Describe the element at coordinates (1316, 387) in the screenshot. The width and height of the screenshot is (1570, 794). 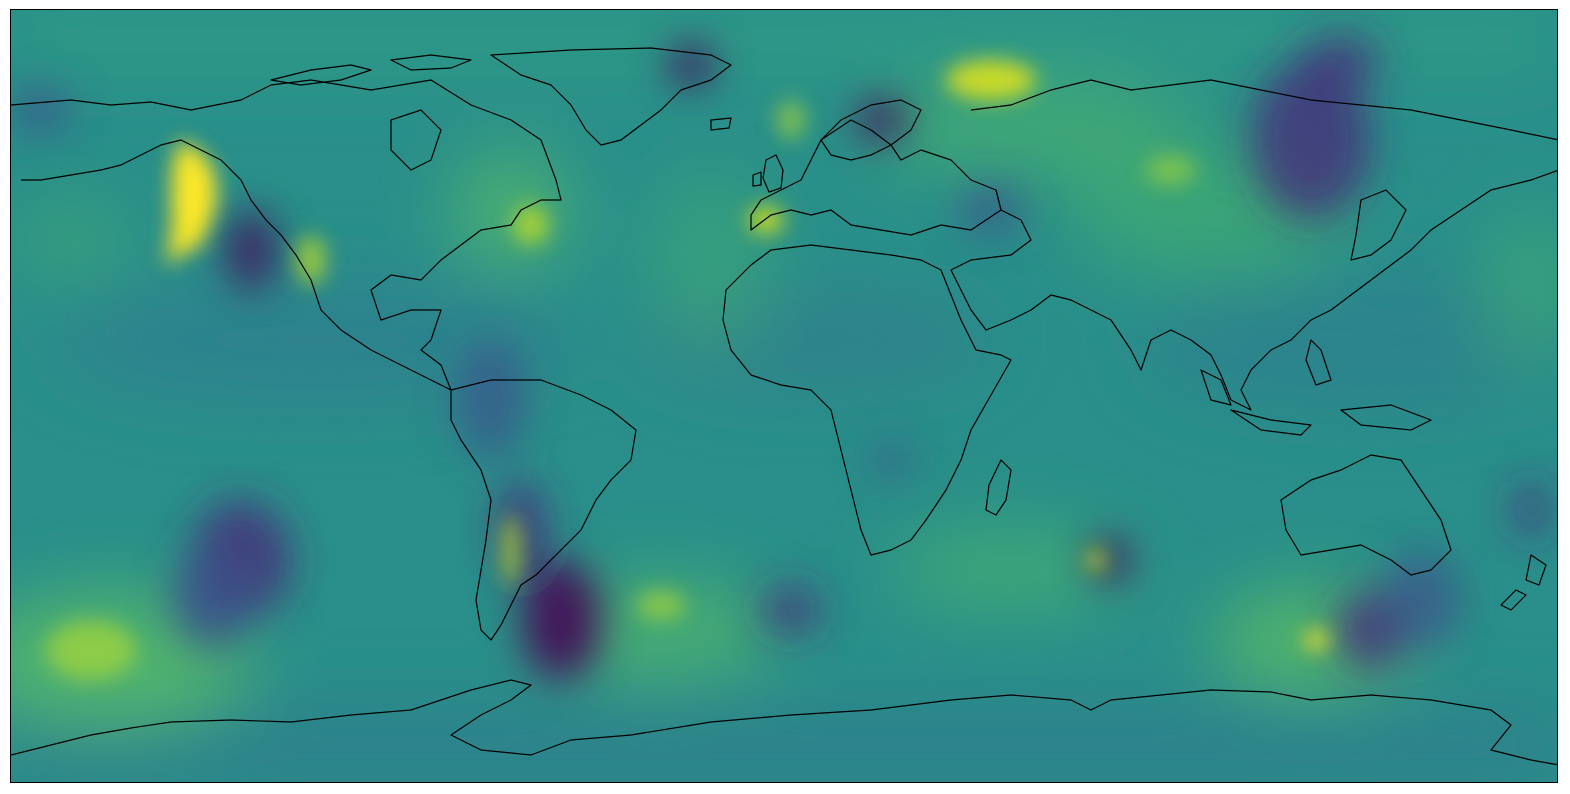
I see `coastline-se-asia-islands` at that location.